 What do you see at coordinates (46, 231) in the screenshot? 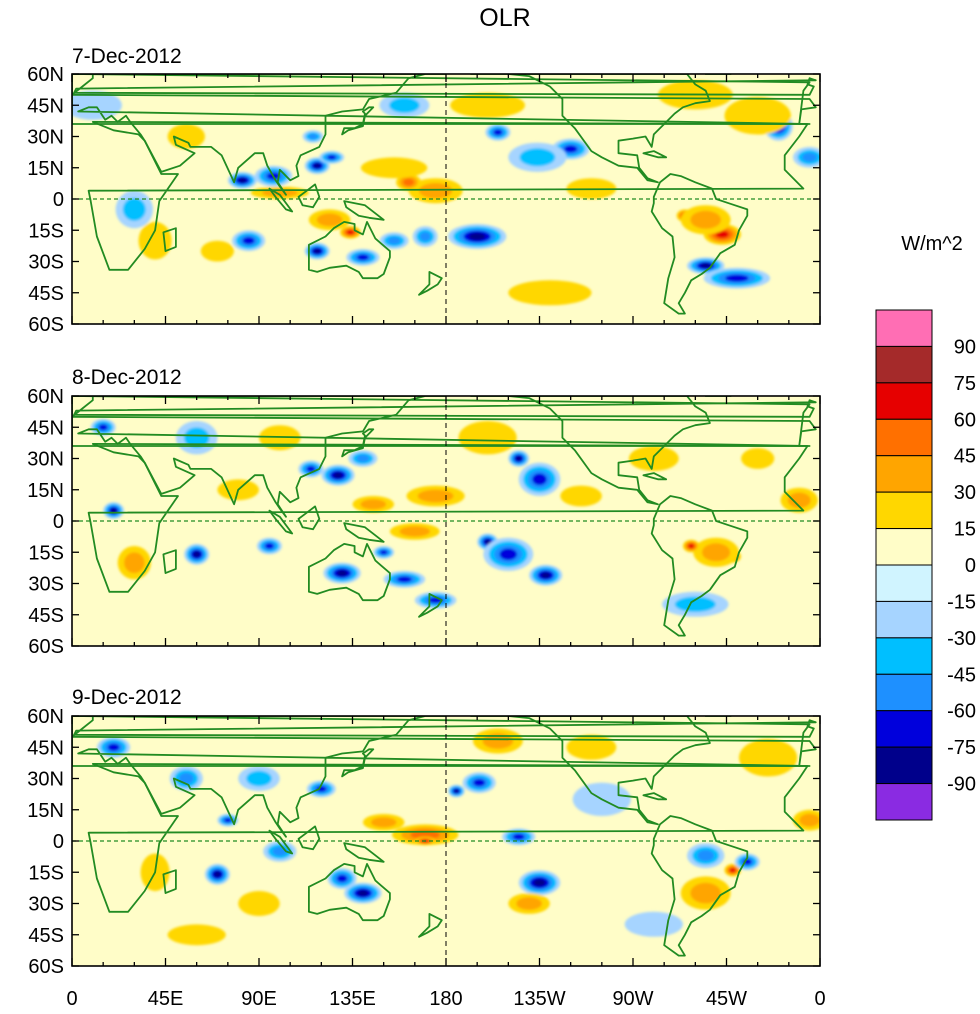
I see `y-tick-label-1-5: 15S` at bounding box center [46, 231].